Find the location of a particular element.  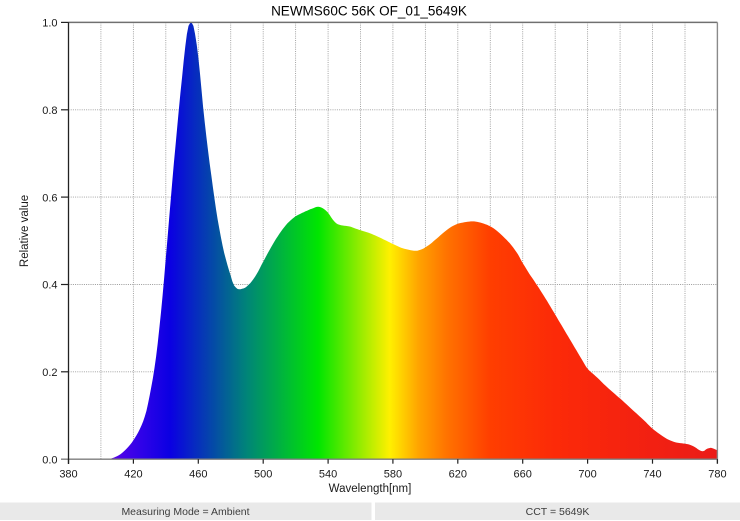

svg-text: 580 is located at coordinates (393, 475).